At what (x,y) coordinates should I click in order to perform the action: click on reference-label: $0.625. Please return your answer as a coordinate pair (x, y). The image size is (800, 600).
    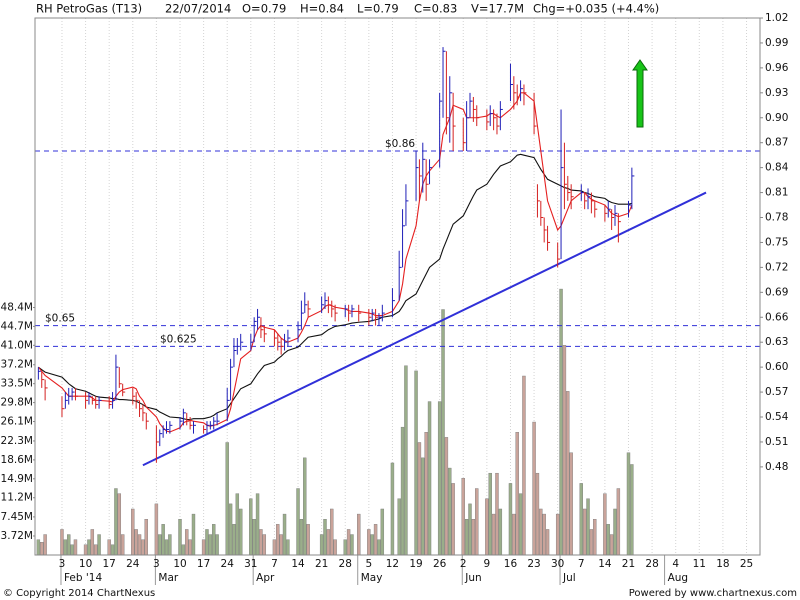
    Looking at the image, I should click on (178, 339).